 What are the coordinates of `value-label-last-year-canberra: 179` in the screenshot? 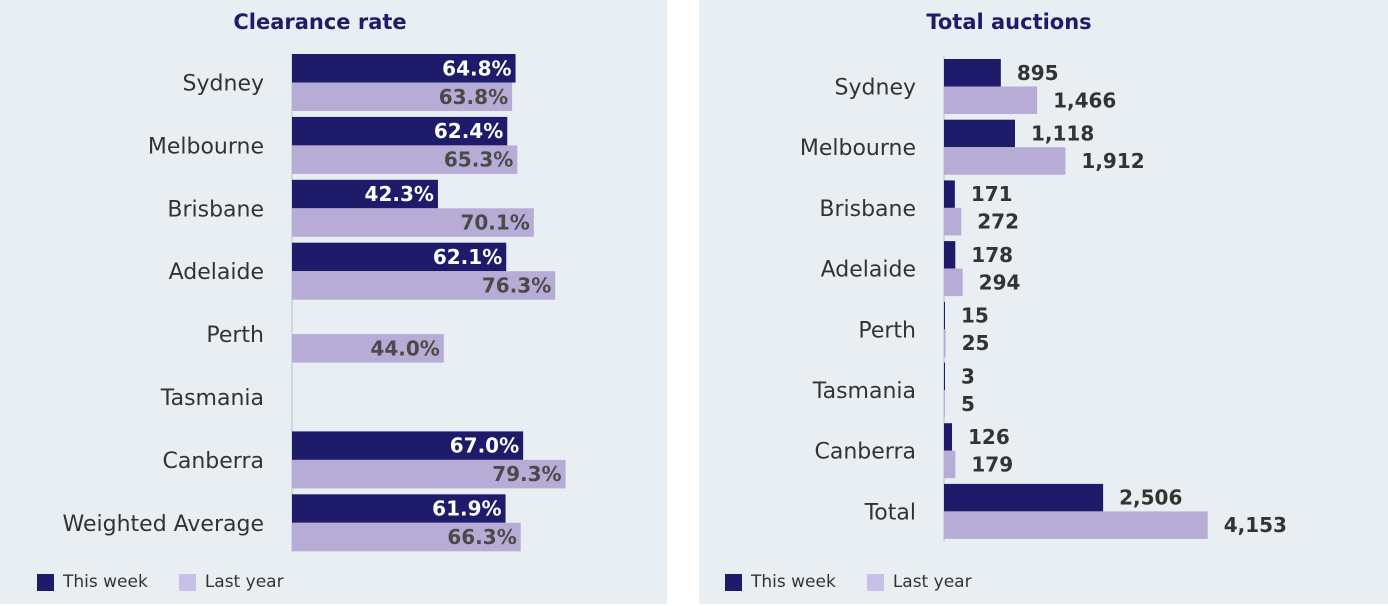 It's located at (992, 464).